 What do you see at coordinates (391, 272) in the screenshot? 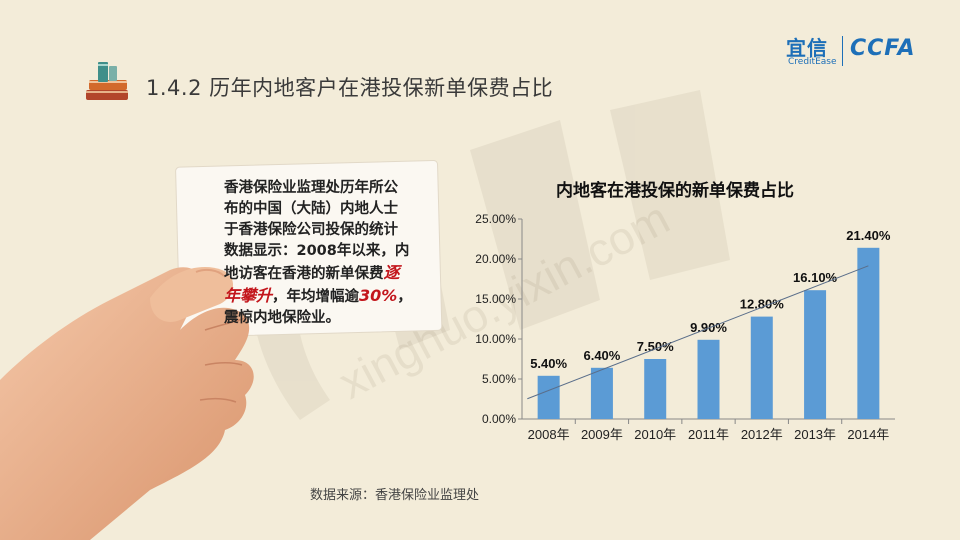
I see `card-highlight: 逐` at bounding box center [391, 272].